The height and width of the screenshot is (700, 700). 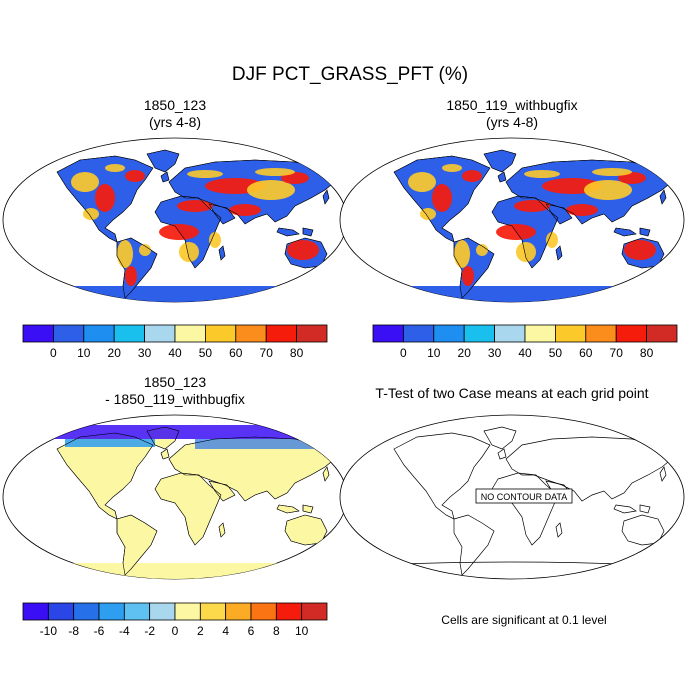 I want to click on colorbar-tick-label: 8, so click(x=276, y=631).